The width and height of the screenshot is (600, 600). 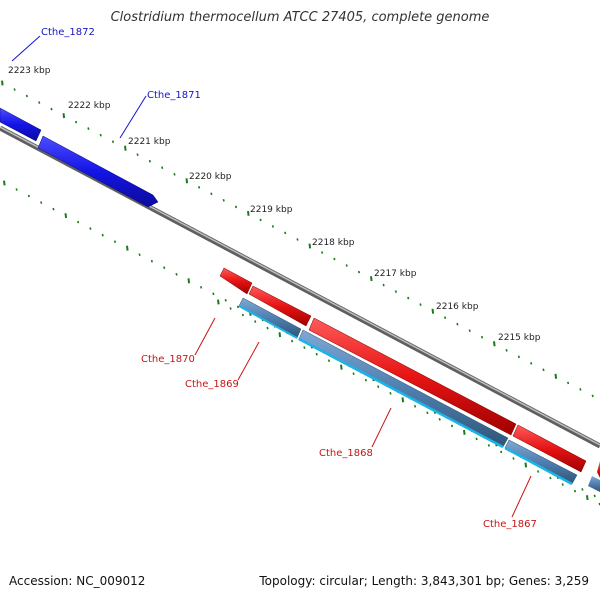 What do you see at coordinates (510, 524) in the screenshot?
I see `gene-label-cthe-1867: Cthe_1867` at bounding box center [510, 524].